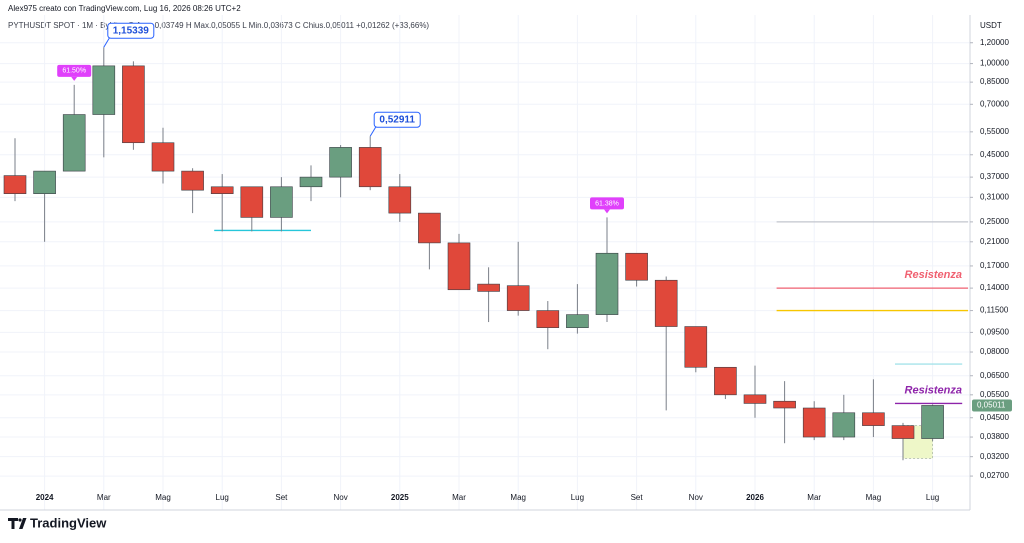 The image size is (1024, 543). Describe the element at coordinates (63, 25) in the screenshot. I see `chart-title: PYTHUSDT SPOT · 1M · Bybit` at that location.